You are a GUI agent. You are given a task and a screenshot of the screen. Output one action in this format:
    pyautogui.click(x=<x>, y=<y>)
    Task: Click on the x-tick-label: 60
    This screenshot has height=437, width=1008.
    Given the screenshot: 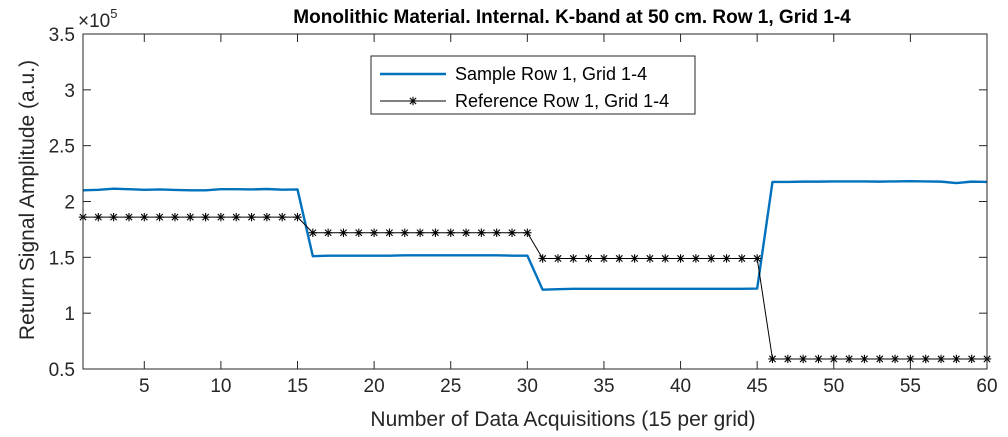 What is the action you would take?
    pyautogui.click(x=986, y=386)
    